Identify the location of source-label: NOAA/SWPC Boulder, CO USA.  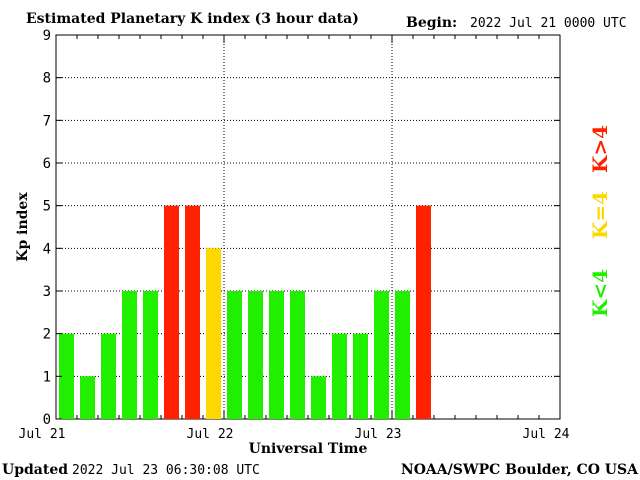
(520, 470).